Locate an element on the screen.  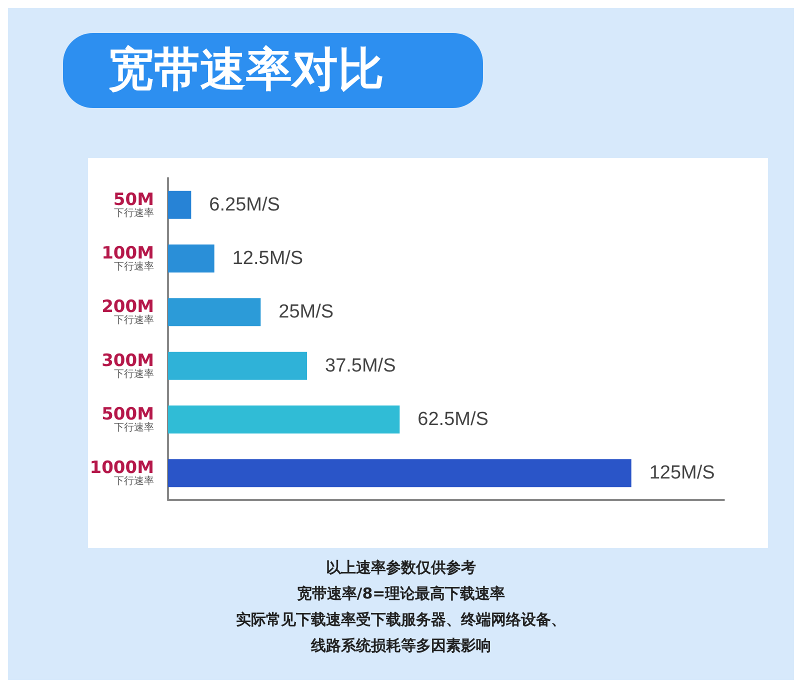
y-tick-label: 1000M 下行速率 is located at coordinates (122, 473).